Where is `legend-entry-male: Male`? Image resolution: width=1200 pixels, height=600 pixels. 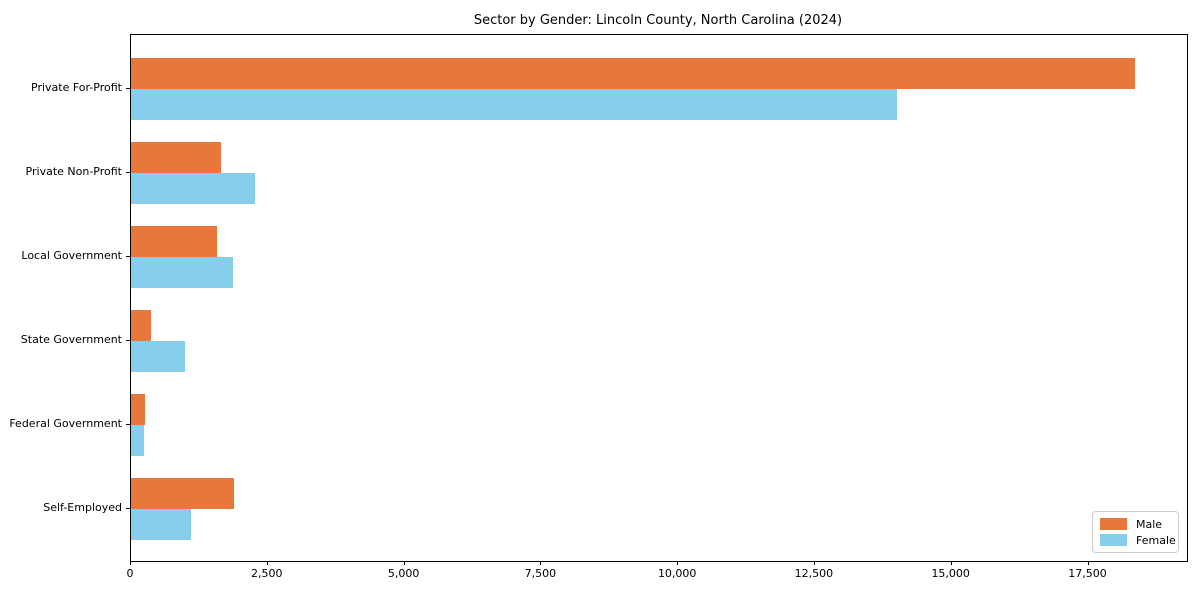 legend-entry-male: Male is located at coordinates (1135, 524).